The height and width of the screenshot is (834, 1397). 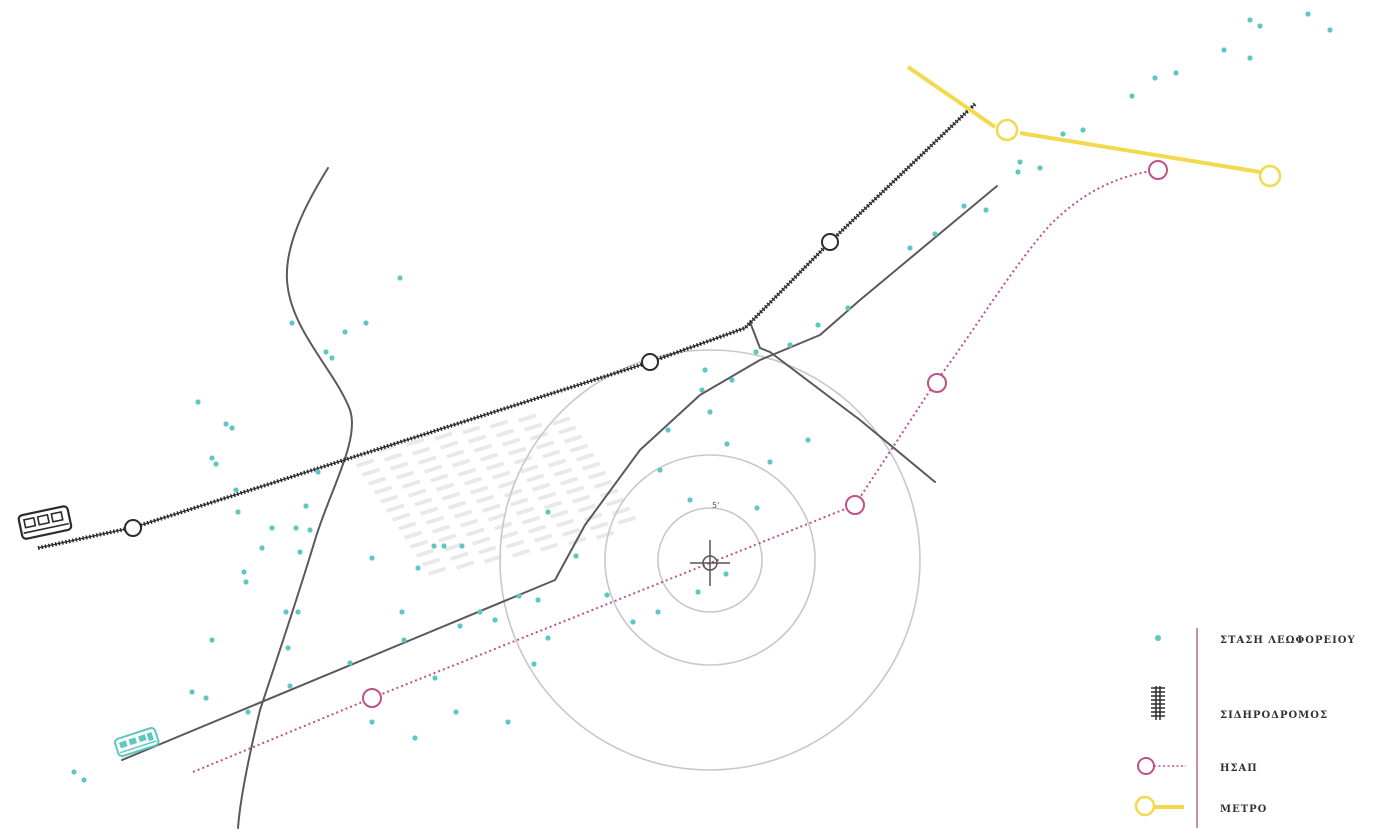 I want to click on railway-station-center, so click(x=650, y=362).